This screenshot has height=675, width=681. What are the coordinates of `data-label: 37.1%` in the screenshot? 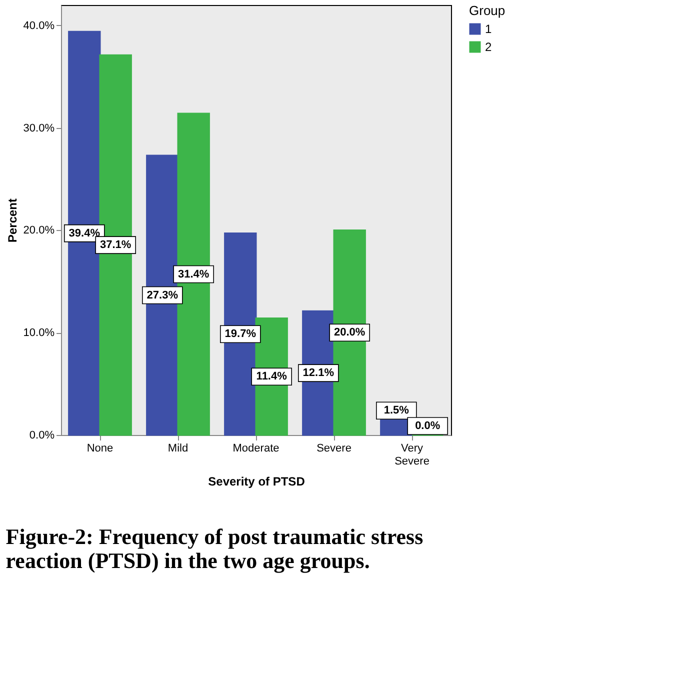 It's located at (116, 245).